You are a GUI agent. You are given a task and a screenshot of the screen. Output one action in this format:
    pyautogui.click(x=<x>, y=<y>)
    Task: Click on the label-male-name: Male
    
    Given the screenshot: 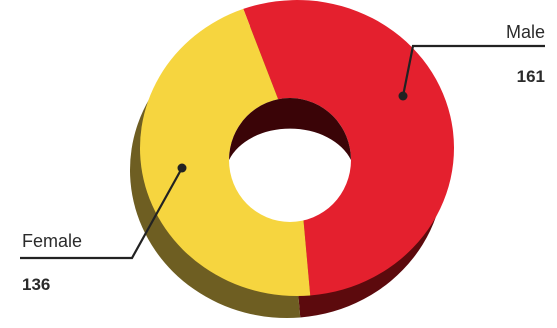 What is the action you would take?
    pyautogui.click(x=525, y=32)
    